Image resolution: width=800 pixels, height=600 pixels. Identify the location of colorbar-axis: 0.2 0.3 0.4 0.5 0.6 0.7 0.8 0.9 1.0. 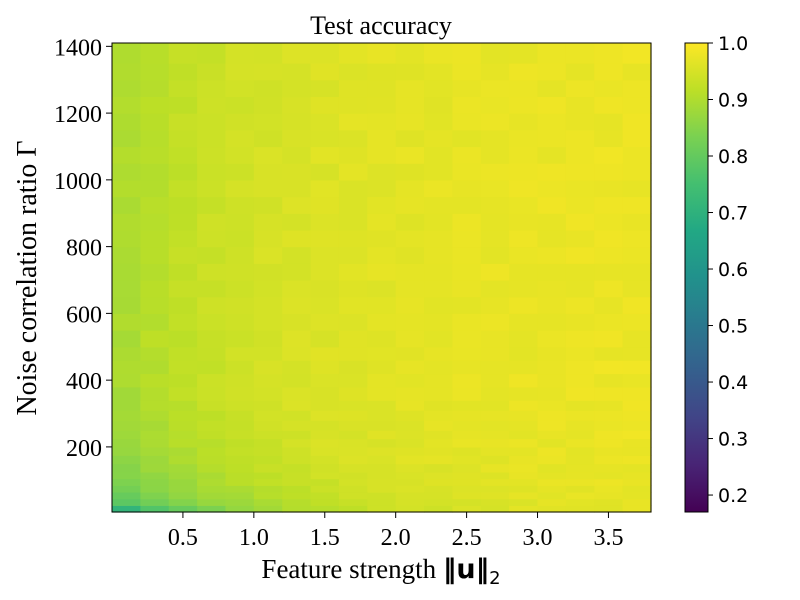
(728, 270).